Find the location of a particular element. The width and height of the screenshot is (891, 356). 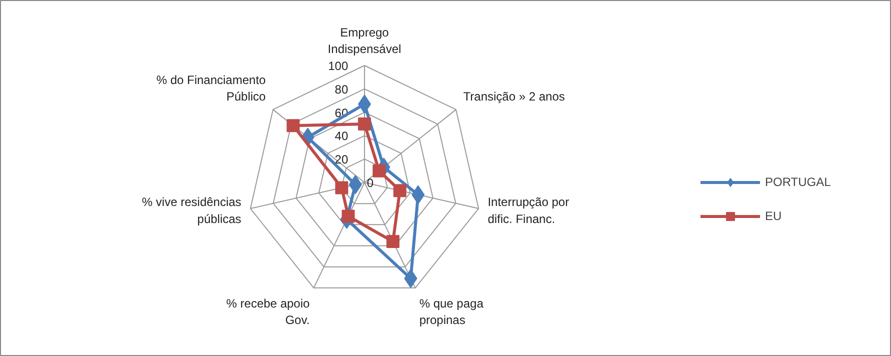

spoke-label: Transição » 2 anos is located at coordinates (514, 97).